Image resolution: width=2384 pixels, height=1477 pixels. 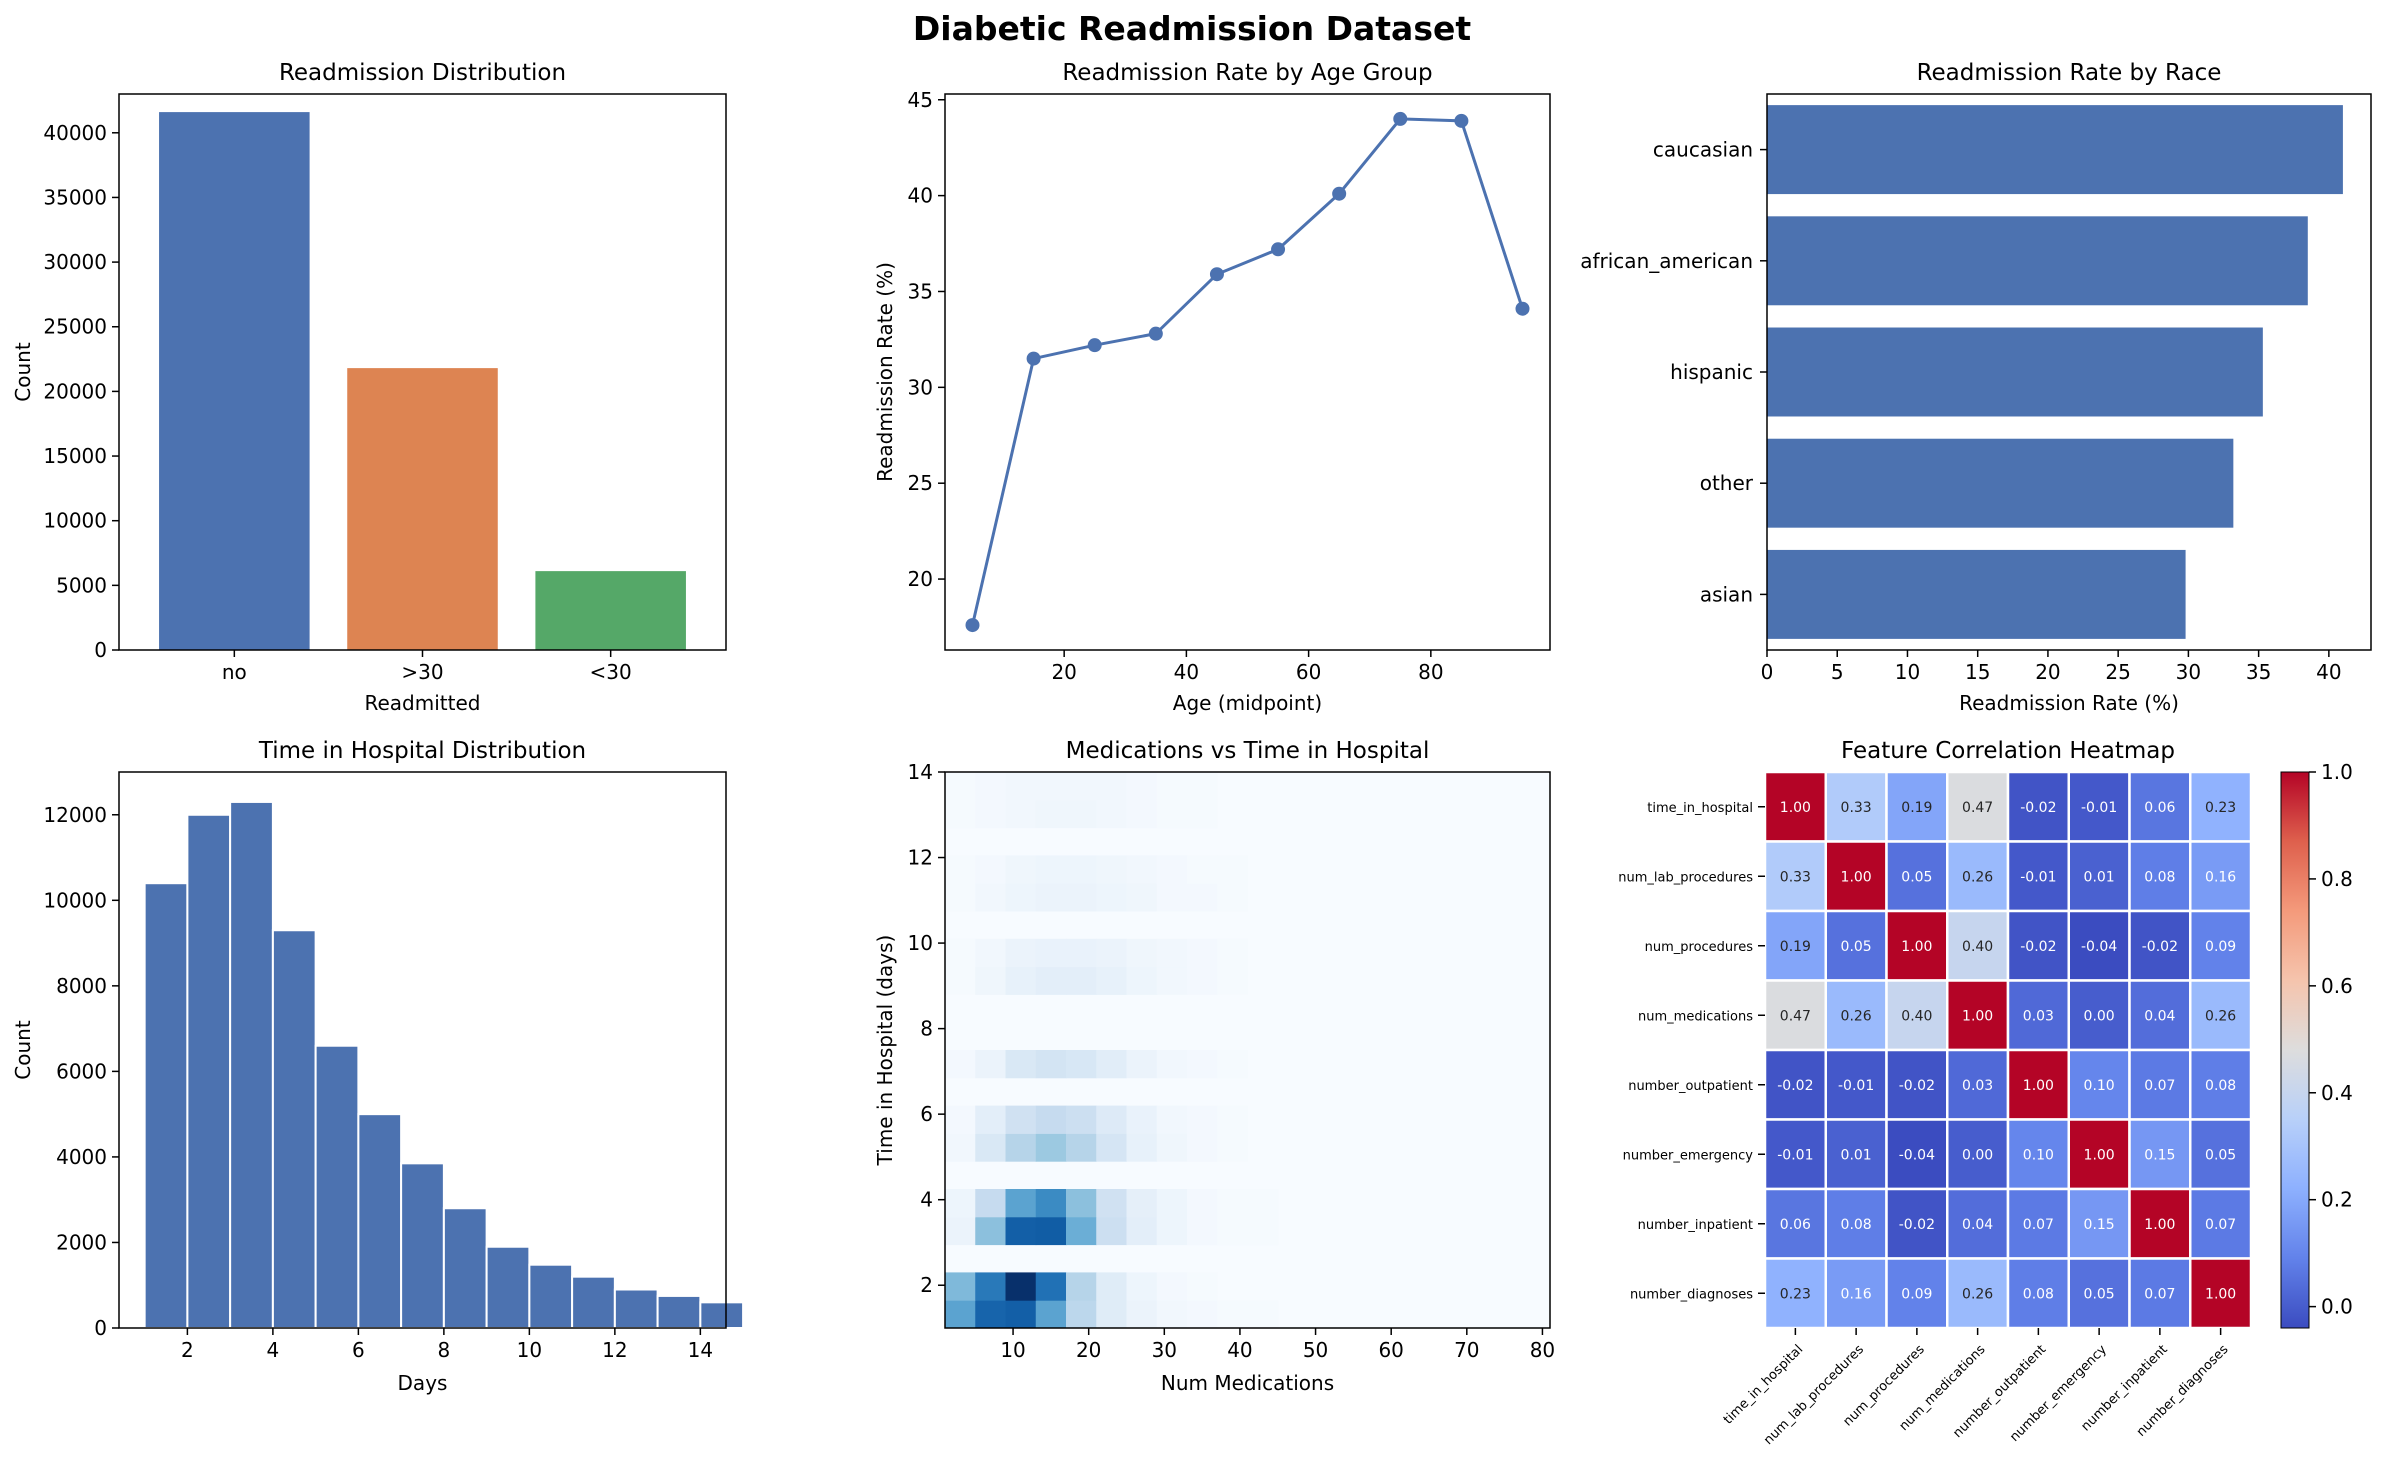 I want to click on x-tick-label: 60, so click(x=1390, y=1350).